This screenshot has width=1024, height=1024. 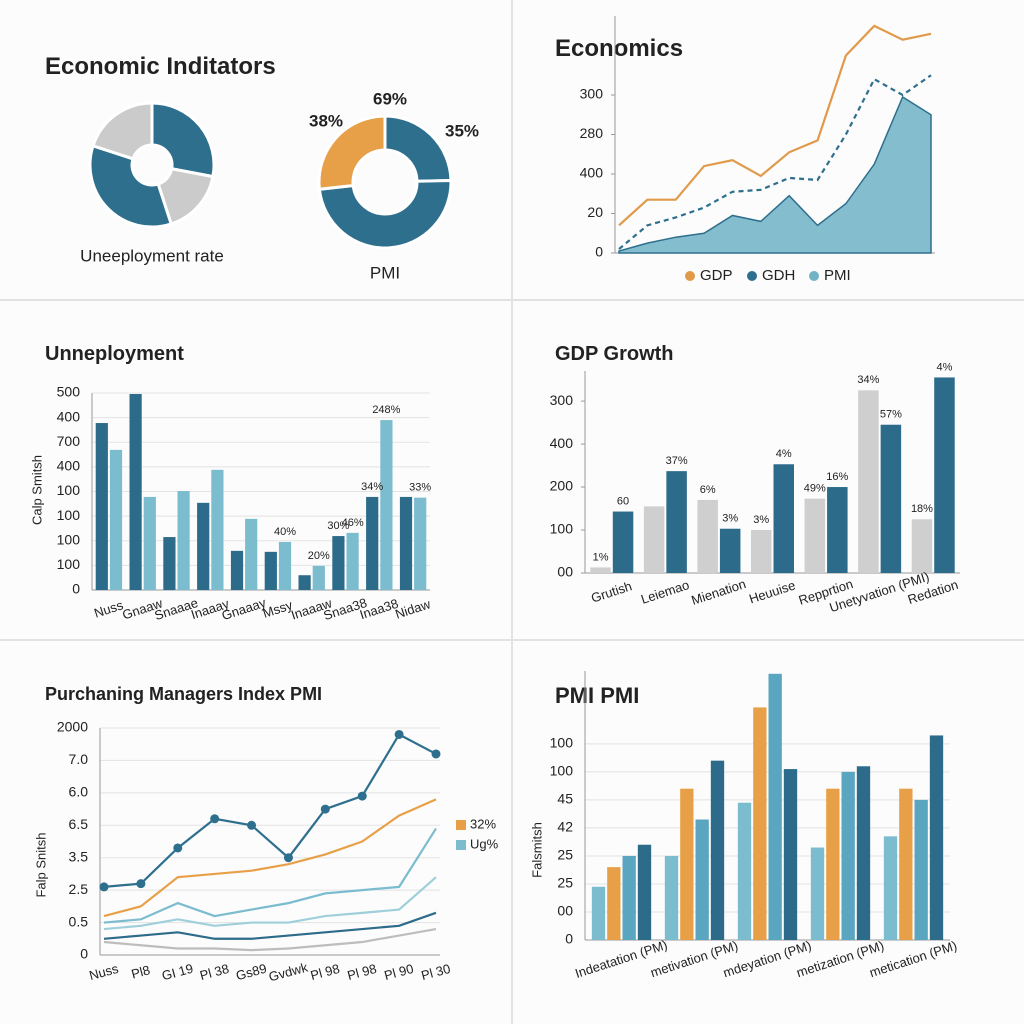 I want to click on annotation: 3%, so click(x=730, y=519).